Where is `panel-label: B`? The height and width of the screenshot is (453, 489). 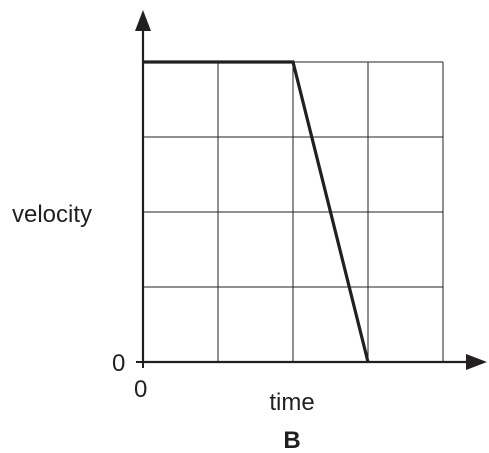
panel-label: B is located at coordinates (291, 440).